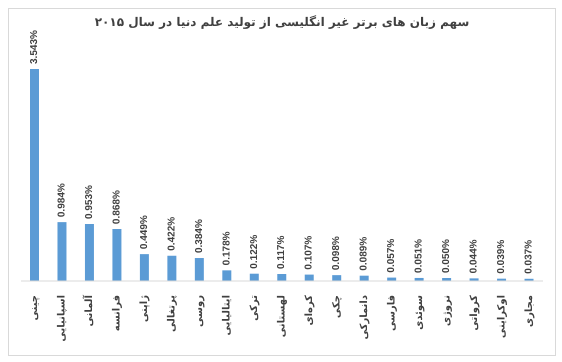 This screenshot has width=562, height=362. What do you see at coordinates (199, 236) in the screenshot?
I see `data-label: 0.384%` at bounding box center [199, 236].